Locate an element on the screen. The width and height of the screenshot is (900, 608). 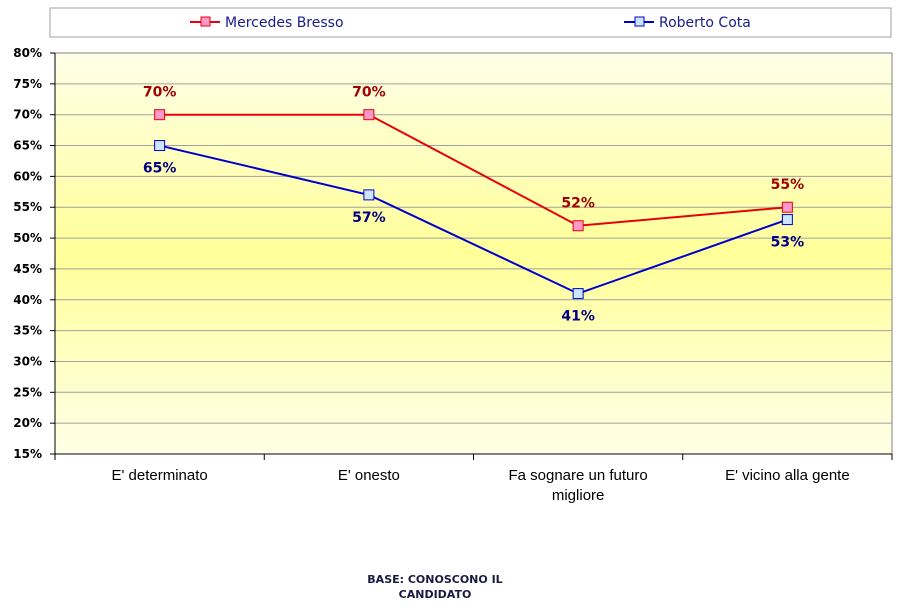
base-note-line-1: BASE: CONOSCONO IL is located at coordinates (435, 579).